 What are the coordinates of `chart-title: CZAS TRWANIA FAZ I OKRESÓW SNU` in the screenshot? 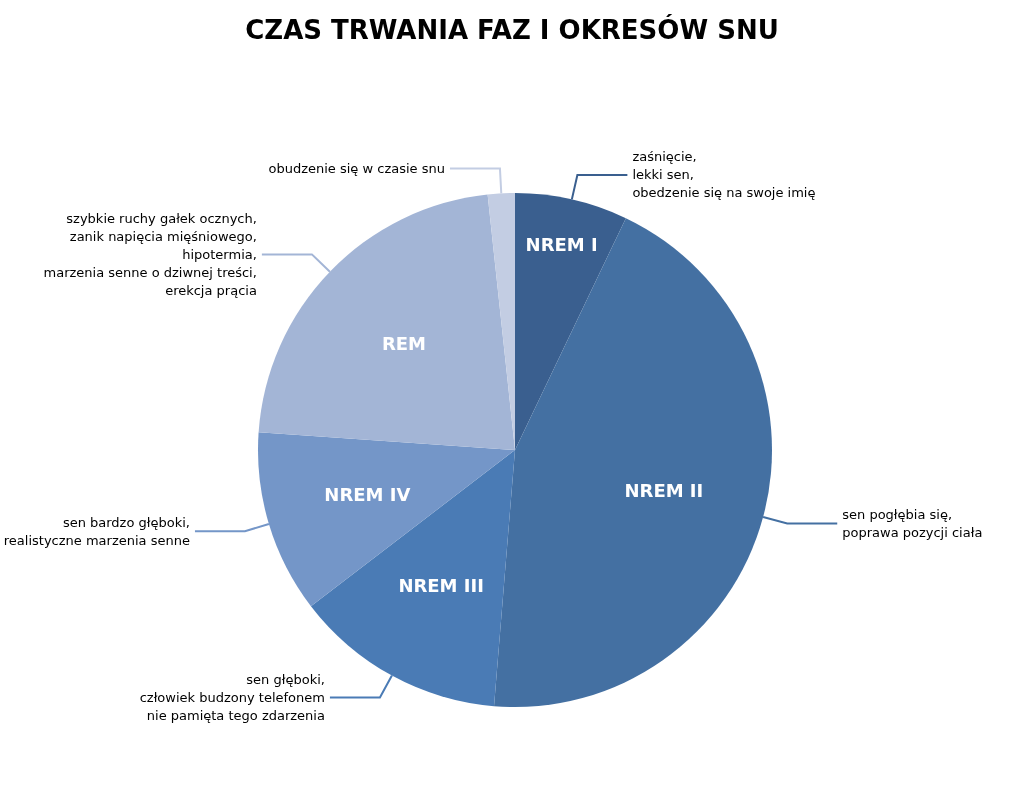 It's located at (512, 29).